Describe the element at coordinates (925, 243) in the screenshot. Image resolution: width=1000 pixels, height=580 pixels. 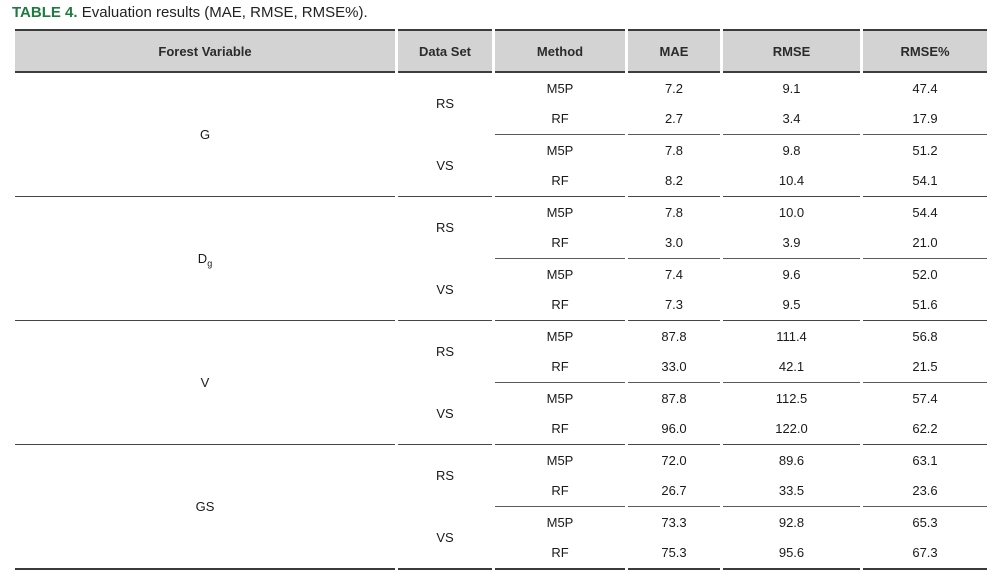
I see `rmse-percent-cell: 21.0` at that location.